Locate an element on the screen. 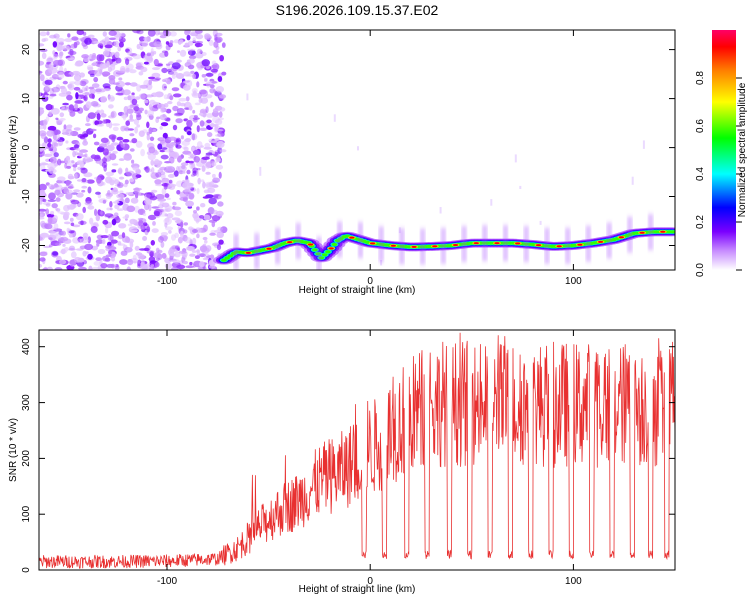 The width and height of the screenshot is (750, 600). spectrogram-track is located at coordinates (443, 242).